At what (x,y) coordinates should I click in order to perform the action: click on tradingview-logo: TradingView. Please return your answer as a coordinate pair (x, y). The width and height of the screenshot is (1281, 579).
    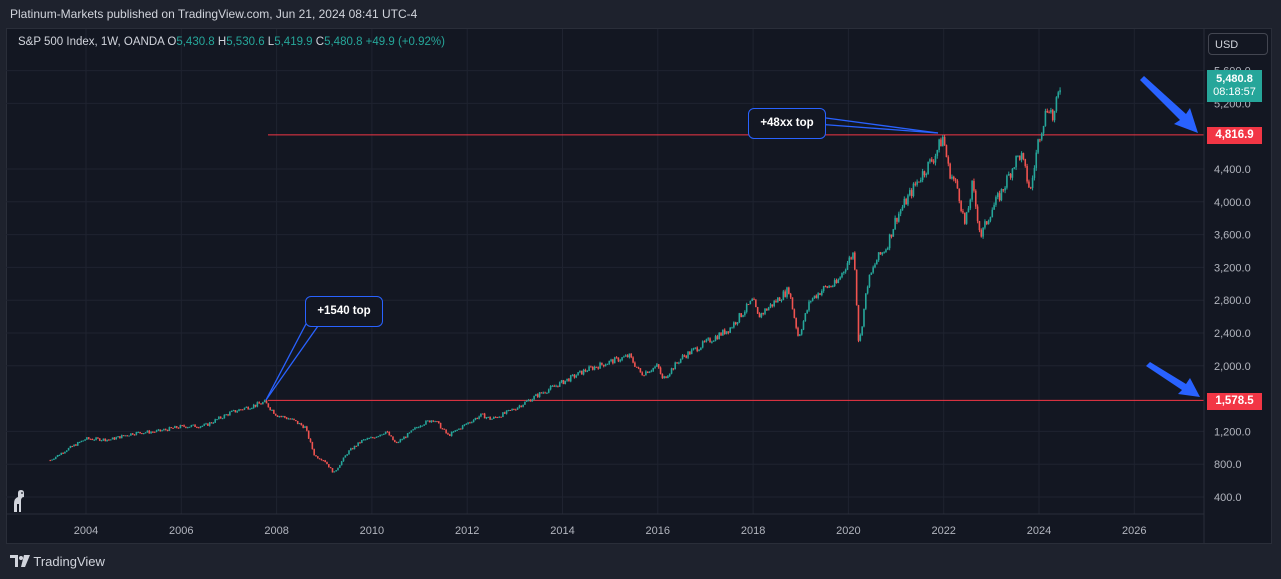
    Looking at the image, I should click on (57, 561).